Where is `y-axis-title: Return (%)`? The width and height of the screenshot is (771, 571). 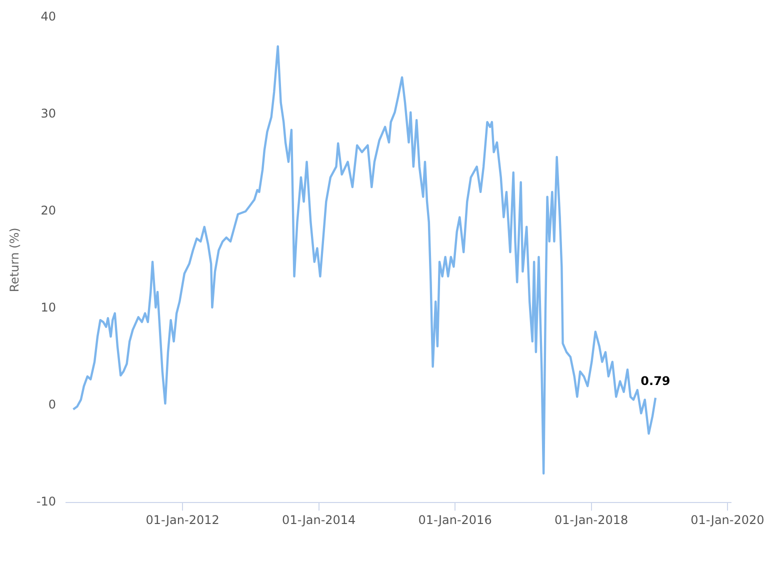 y-axis-title: Return (%) is located at coordinates (14, 260).